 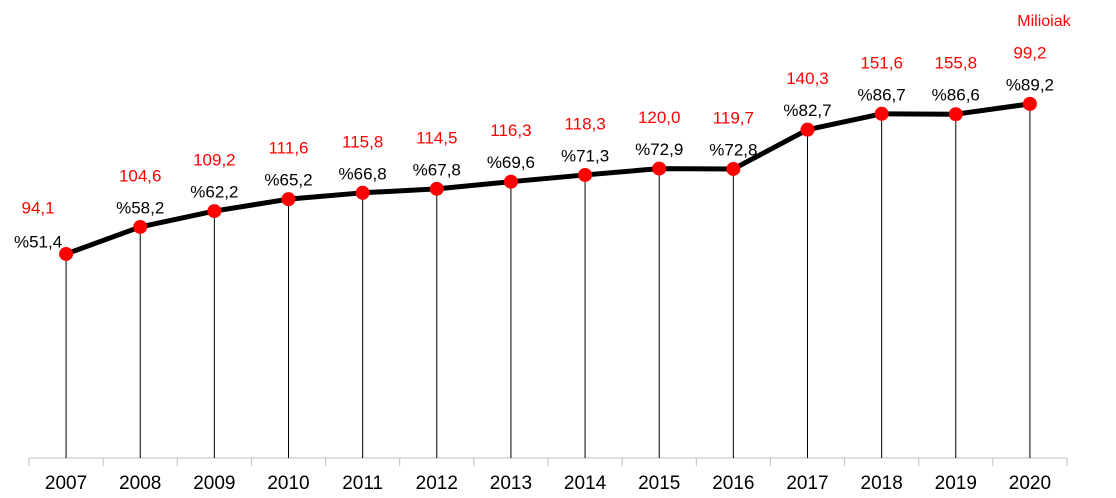 I want to click on value-label: %69,6, so click(x=511, y=162).